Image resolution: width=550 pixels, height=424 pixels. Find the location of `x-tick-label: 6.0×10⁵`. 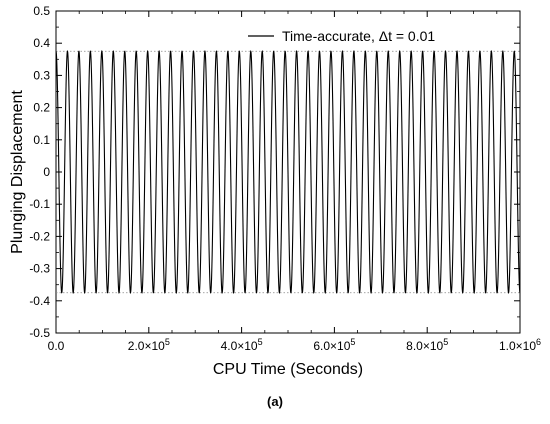

x-tick-label: 6.0×10⁵ is located at coordinates (334, 345).